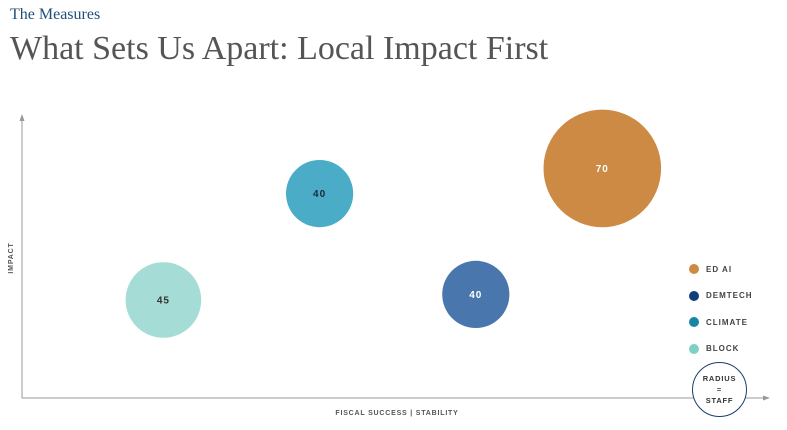  What do you see at coordinates (55, 14) in the screenshot?
I see `eyebrow-heading: The Measures` at bounding box center [55, 14].